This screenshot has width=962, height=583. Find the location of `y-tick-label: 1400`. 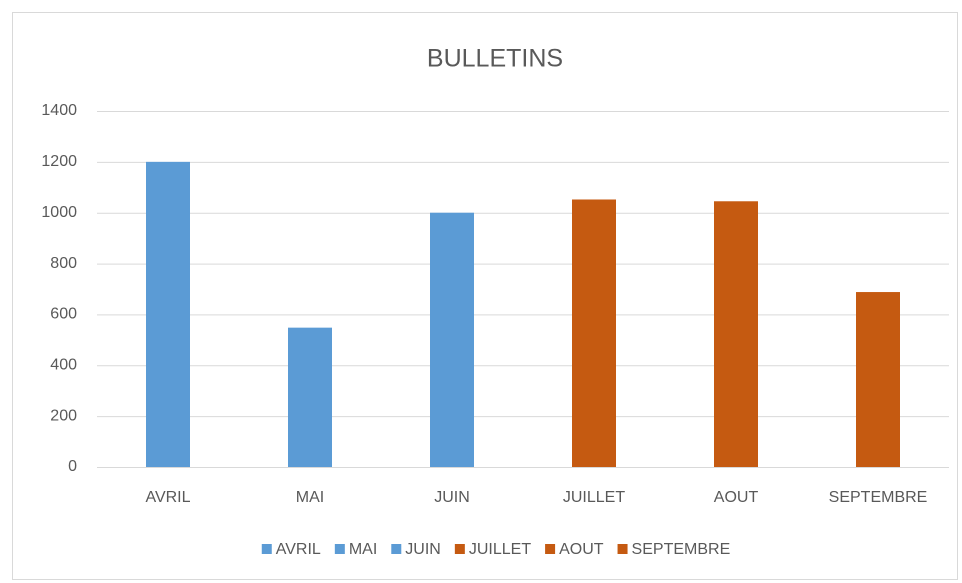

y-tick-label: 1400 is located at coordinates (59, 110).